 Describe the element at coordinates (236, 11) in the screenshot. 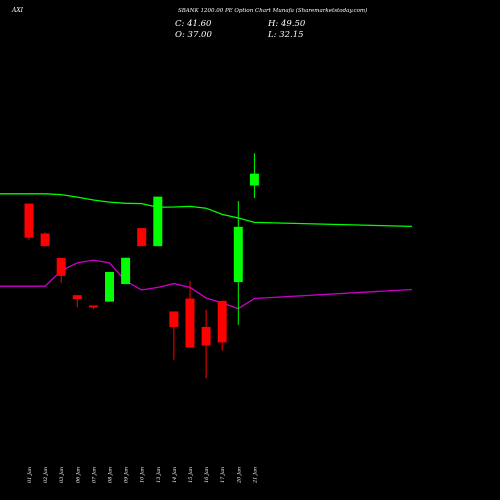

I see `chart-title-main: SBANK 1200.00 PE Option Chart Munafa` at that location.